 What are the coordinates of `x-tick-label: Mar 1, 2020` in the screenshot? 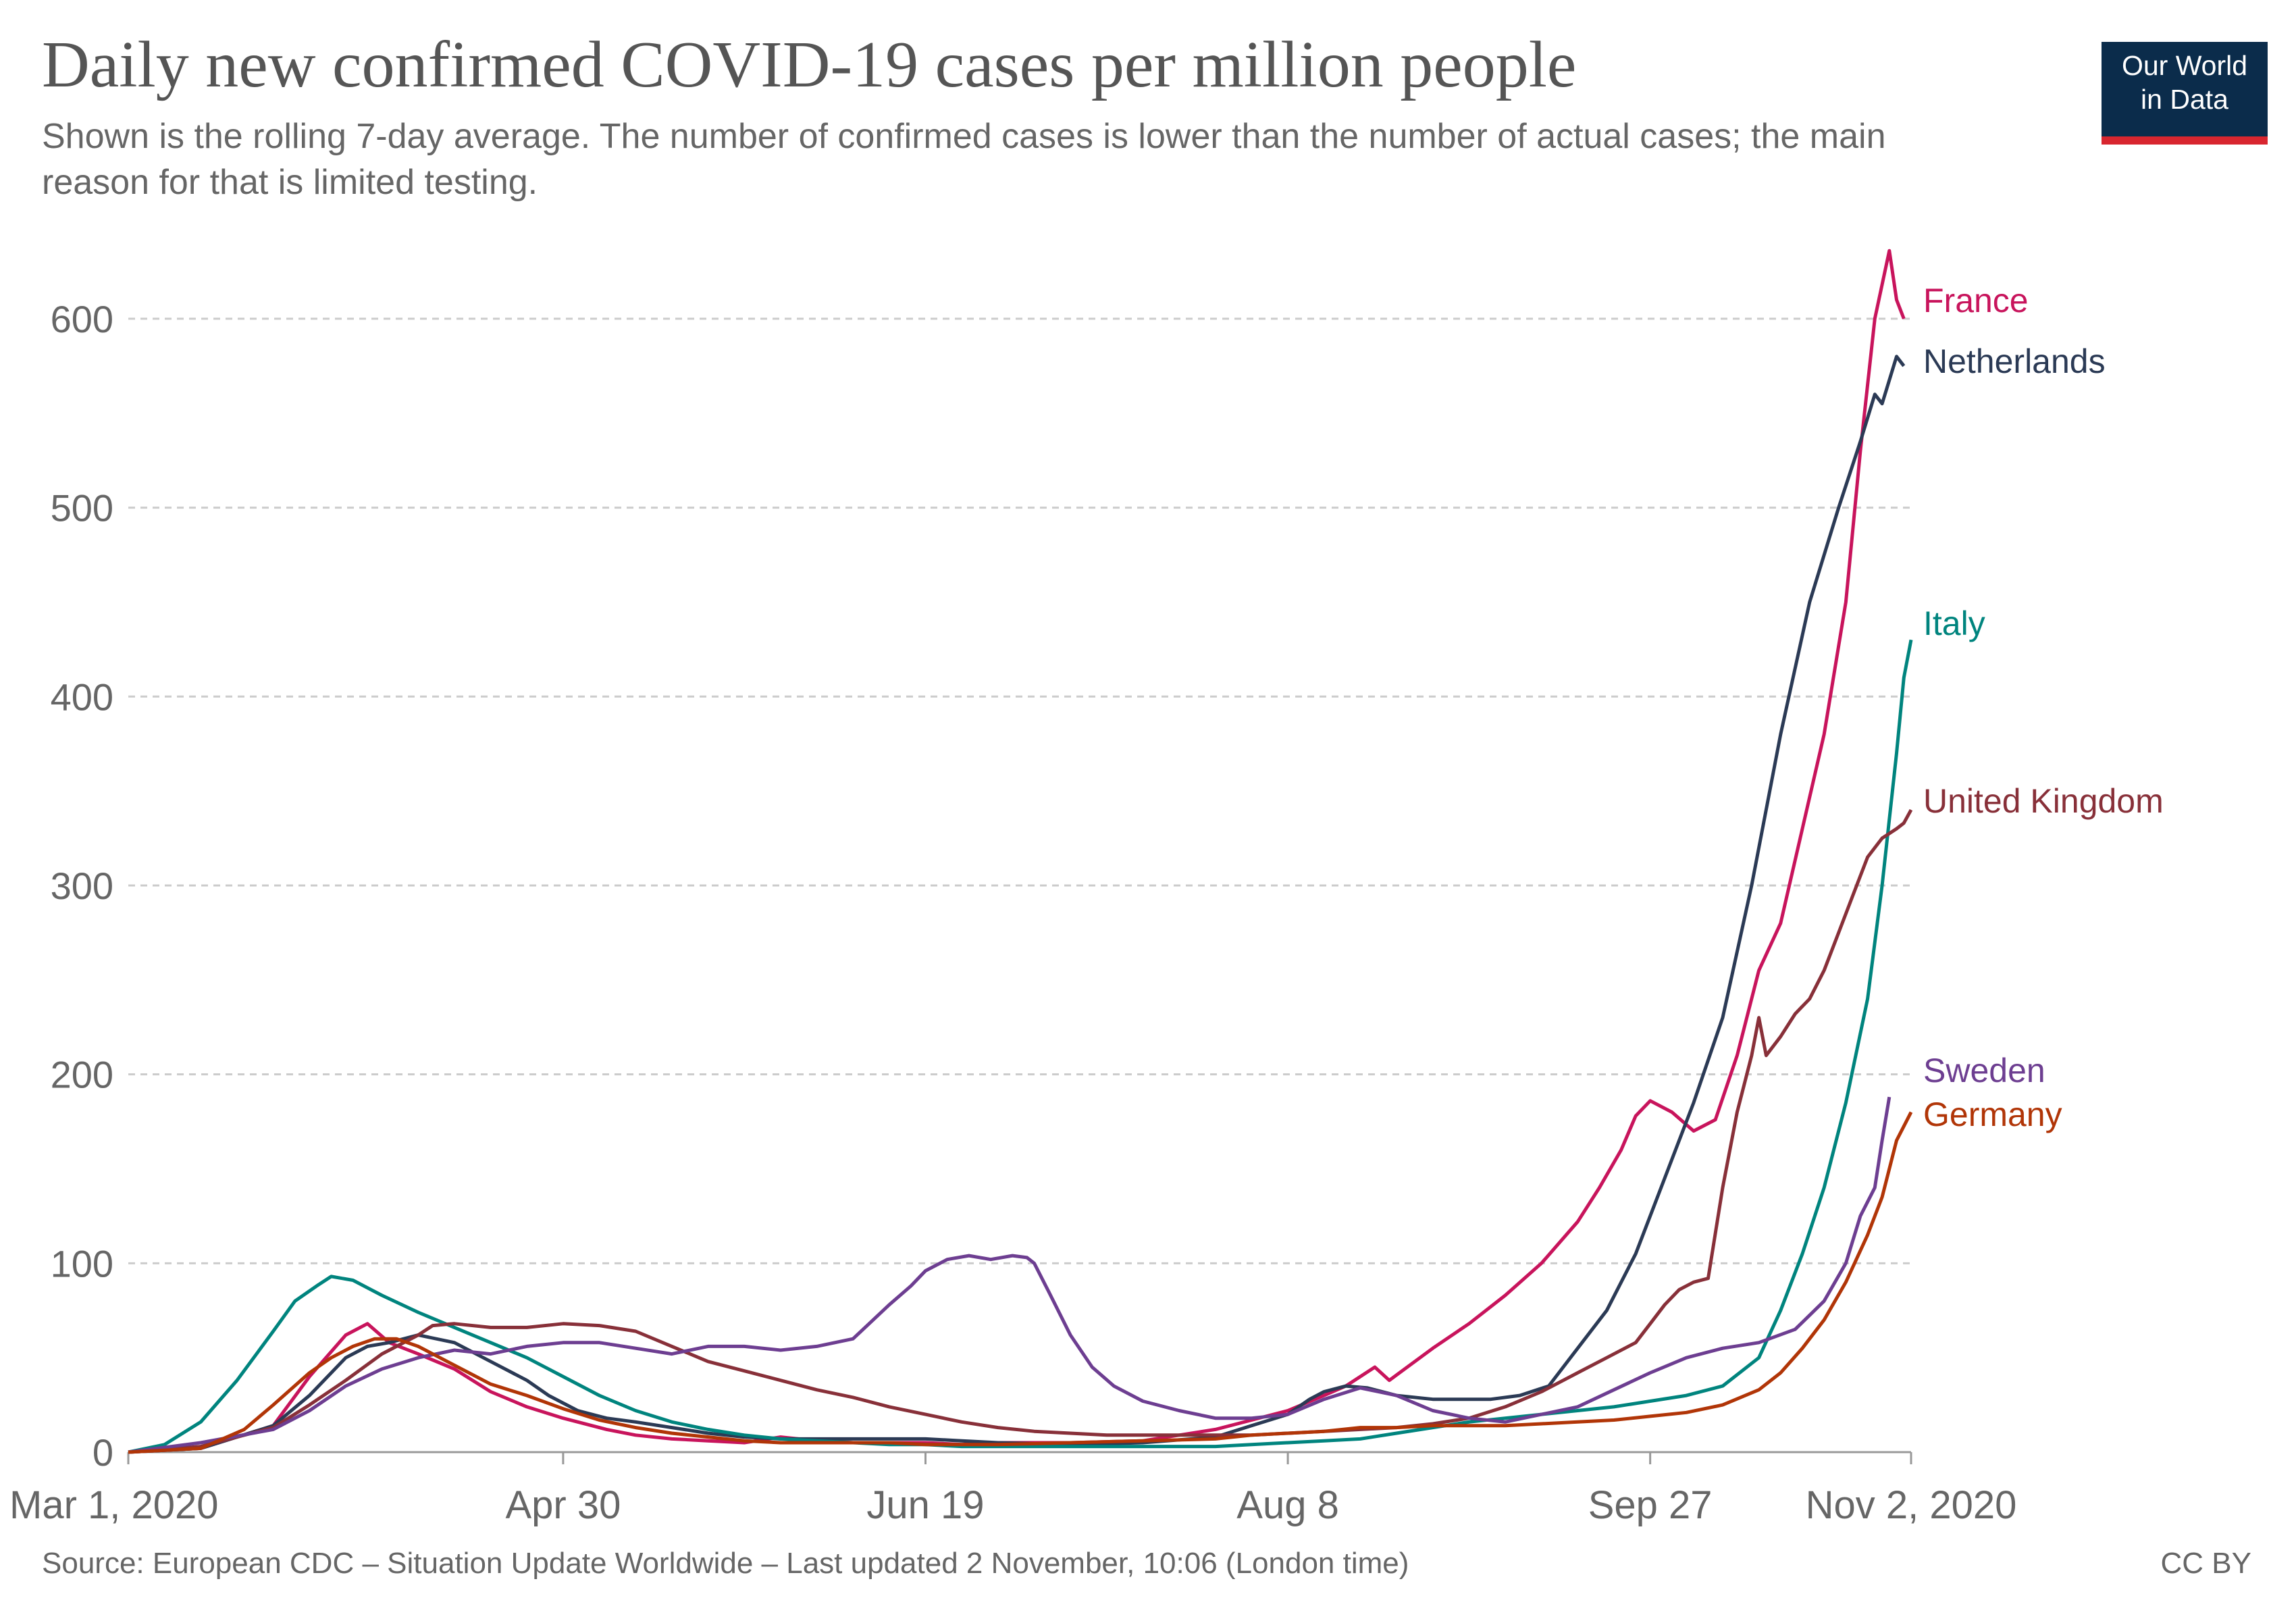 It's located at (114, 1505).